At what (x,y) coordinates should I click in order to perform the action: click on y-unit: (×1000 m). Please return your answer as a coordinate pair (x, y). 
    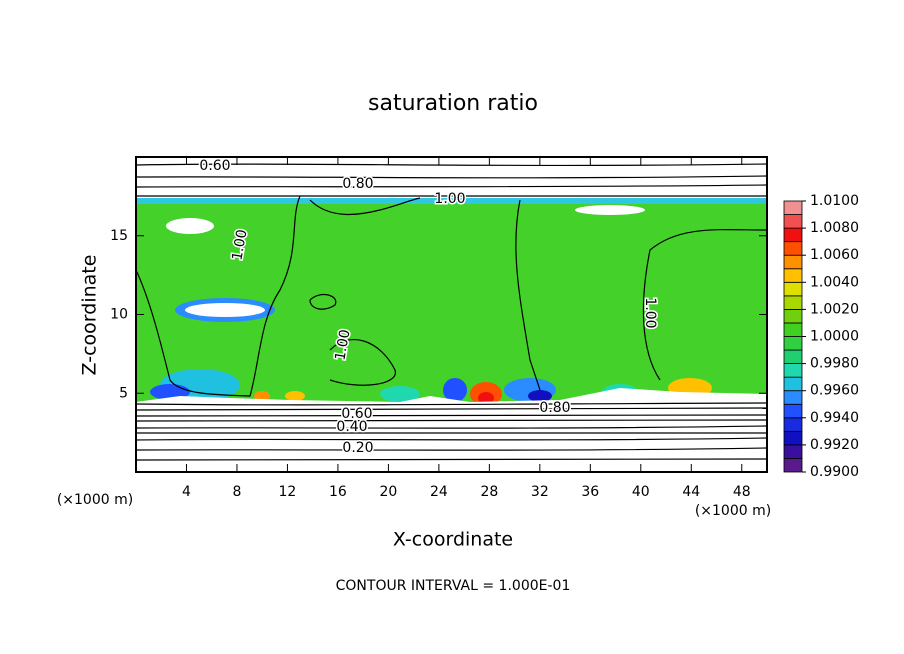
    Looking at the image, I should click on (95, 500).